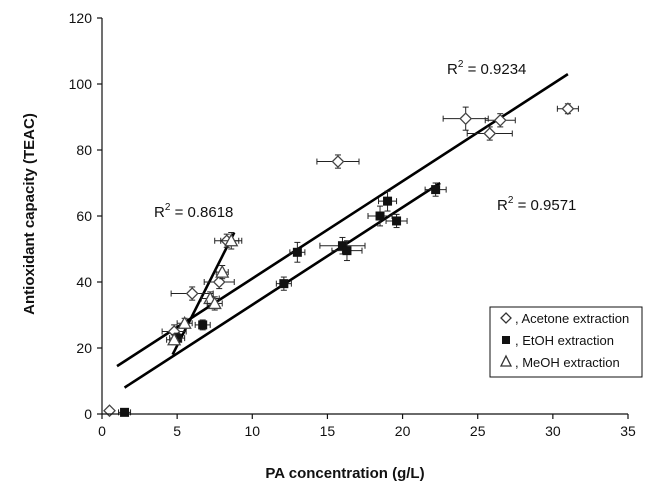 Image resolution: width=656 pixels, height=484 pixels. What do you see at coordinates (88, 414) in the screenshot?
I see `y-tick-label: 0` at bounding box center [88, 414].